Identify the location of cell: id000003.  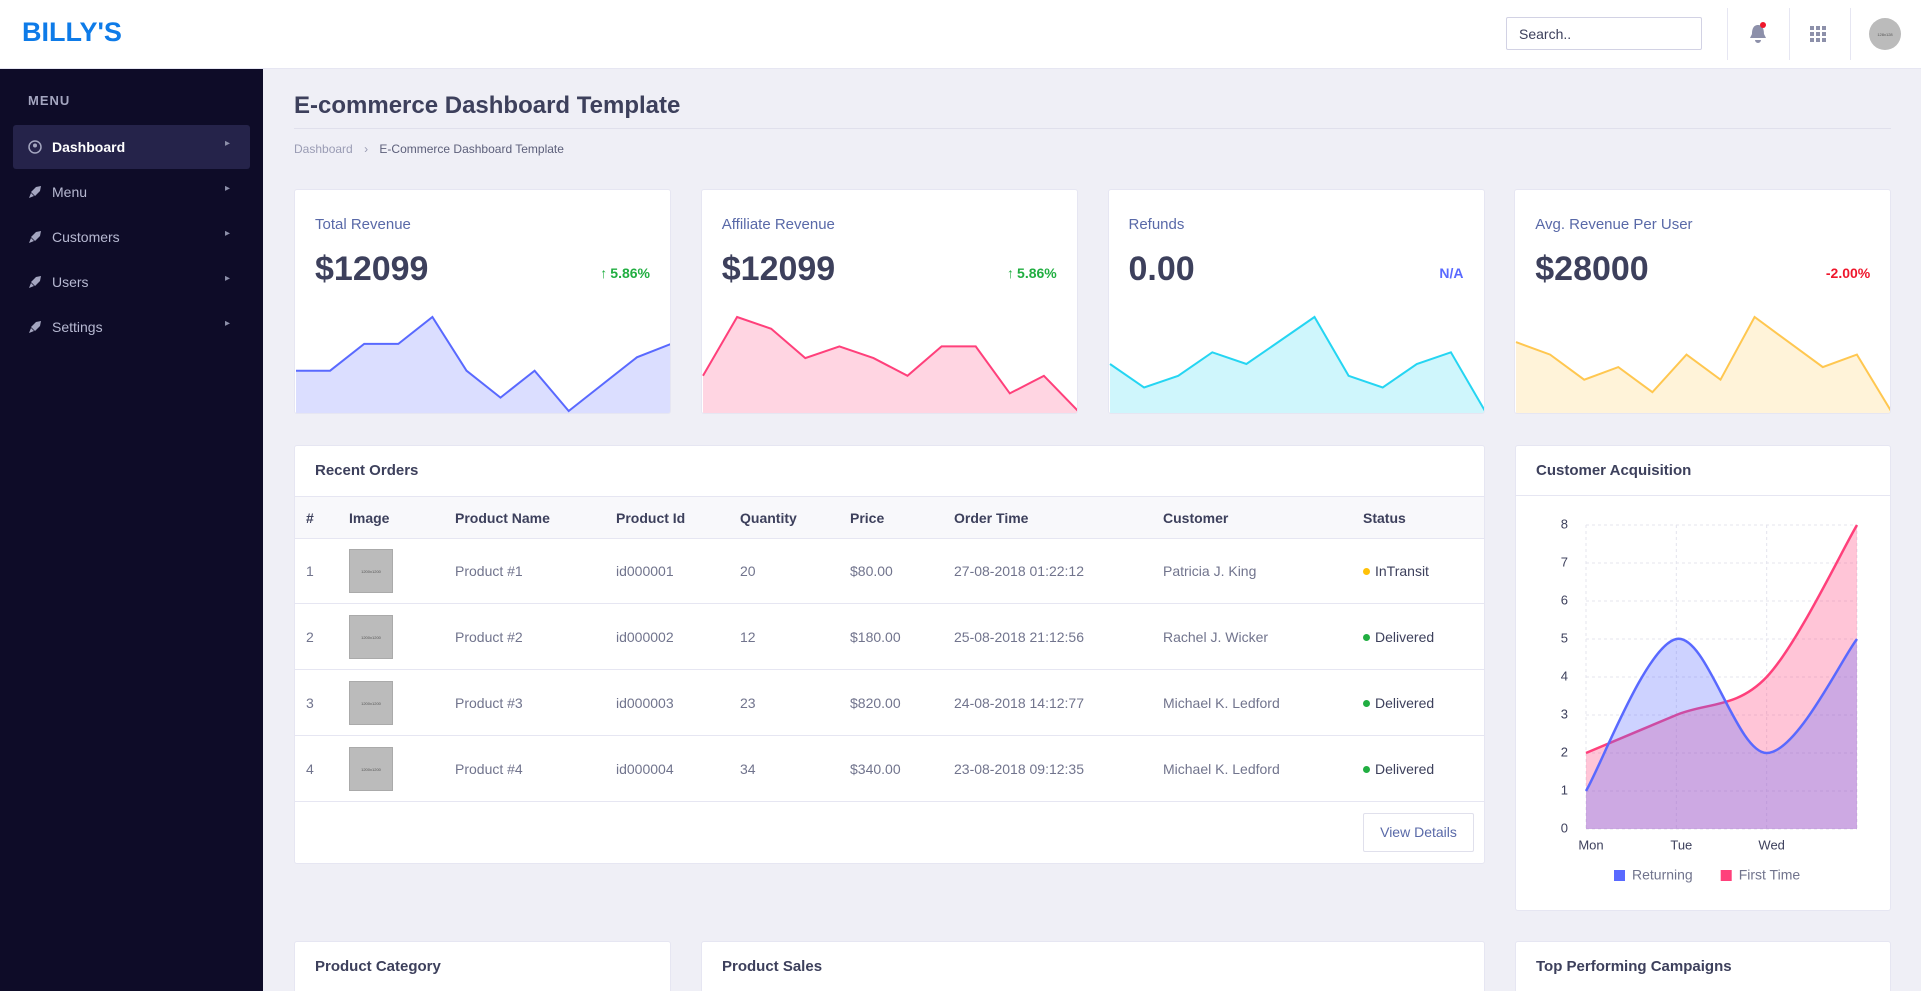
(645, 703).